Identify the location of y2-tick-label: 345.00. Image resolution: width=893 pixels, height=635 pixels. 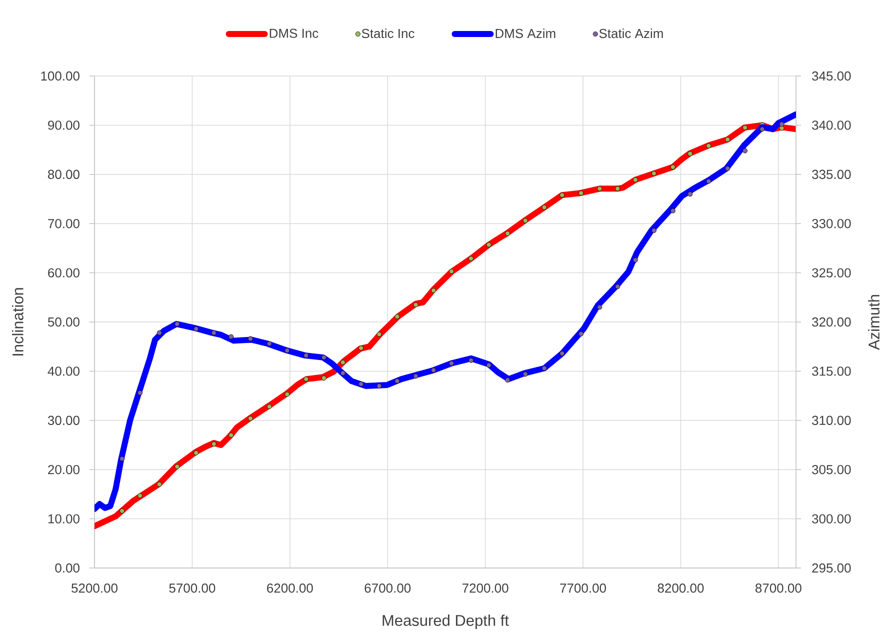
(831, 76).